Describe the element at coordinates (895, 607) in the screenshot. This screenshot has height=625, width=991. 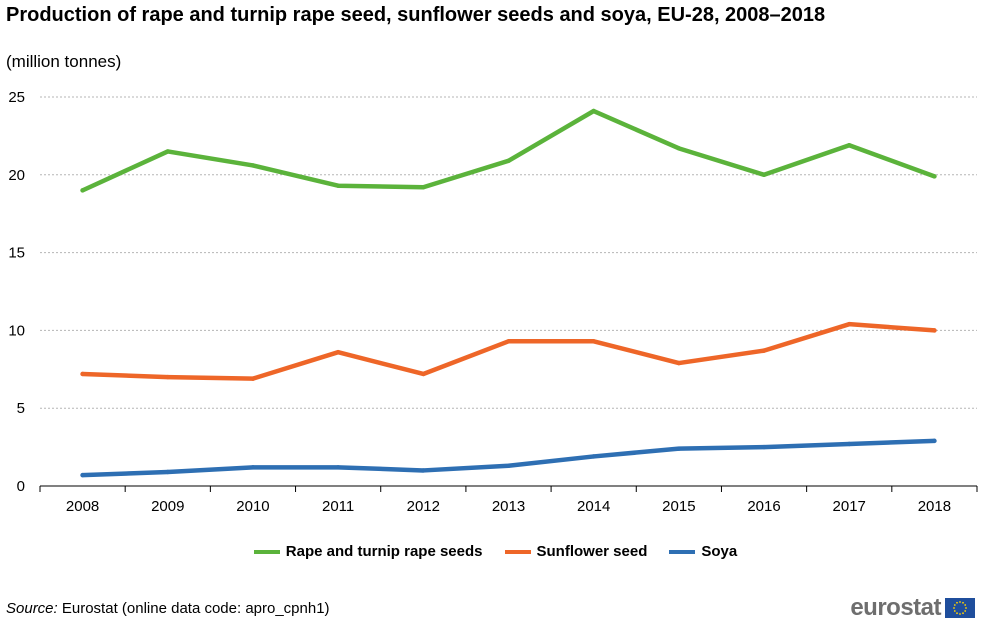
I see `logo-text: eurostat` at that location.